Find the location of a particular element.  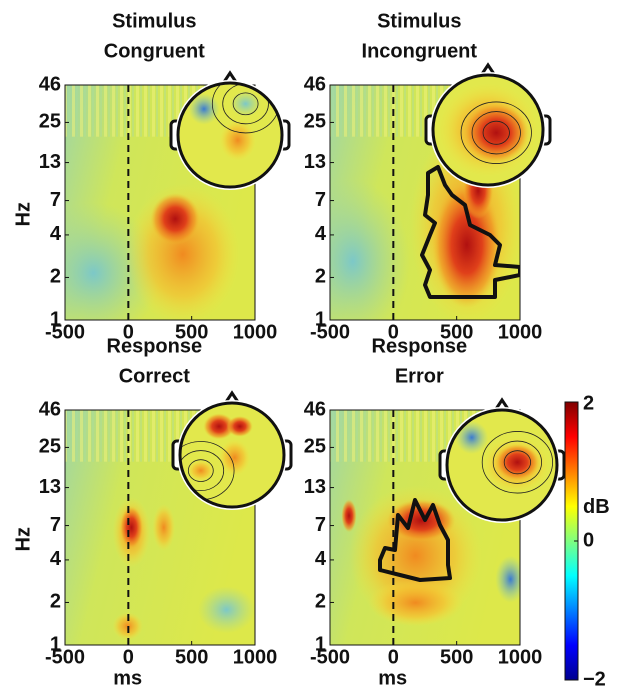

panel-title: Stimulus is located at coordinates (154, 21).